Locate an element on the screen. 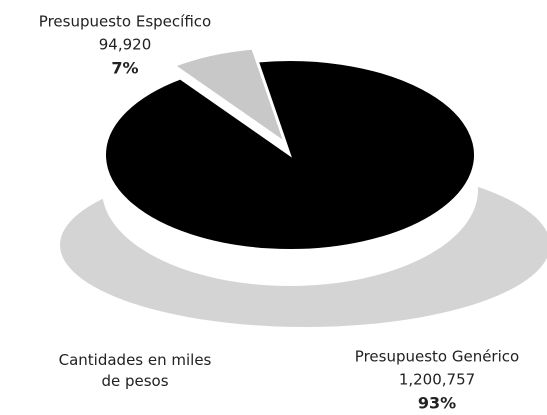  value-label: 1,200,757 is located at coordinates (437, 380).